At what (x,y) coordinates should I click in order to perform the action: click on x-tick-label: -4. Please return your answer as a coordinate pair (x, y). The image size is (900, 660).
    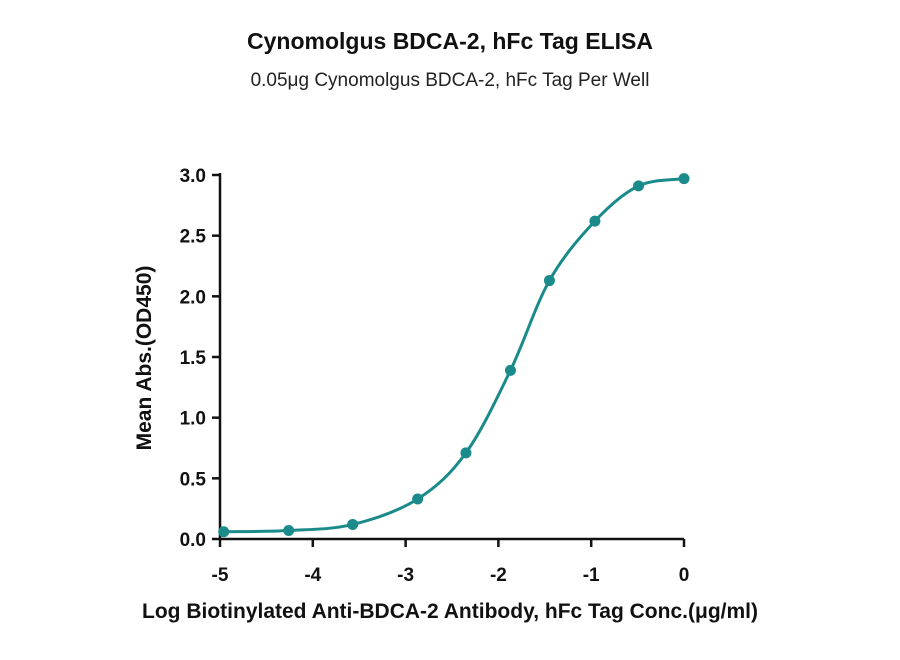
    Looking at the image, I should click on (312, 575).